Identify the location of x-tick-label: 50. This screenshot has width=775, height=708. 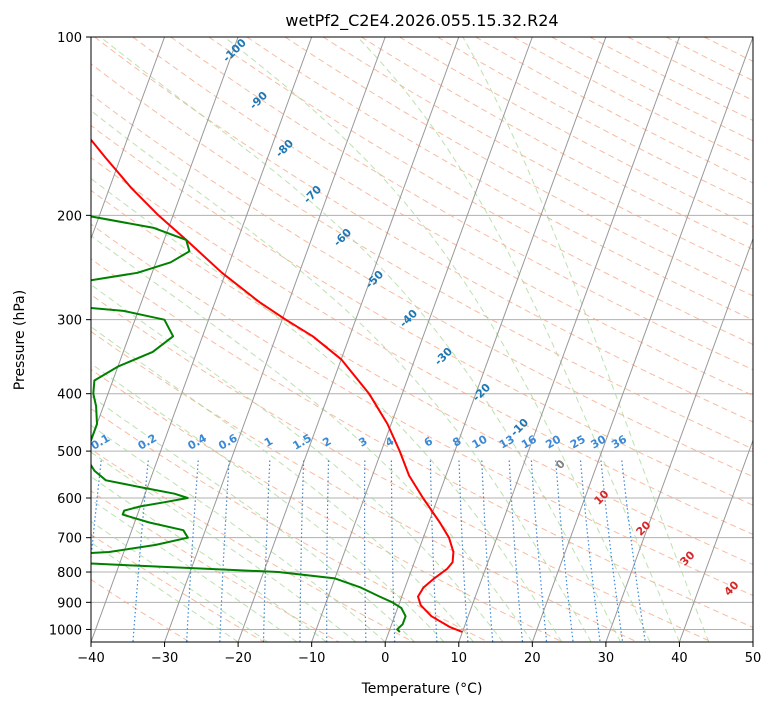
(753, 658).